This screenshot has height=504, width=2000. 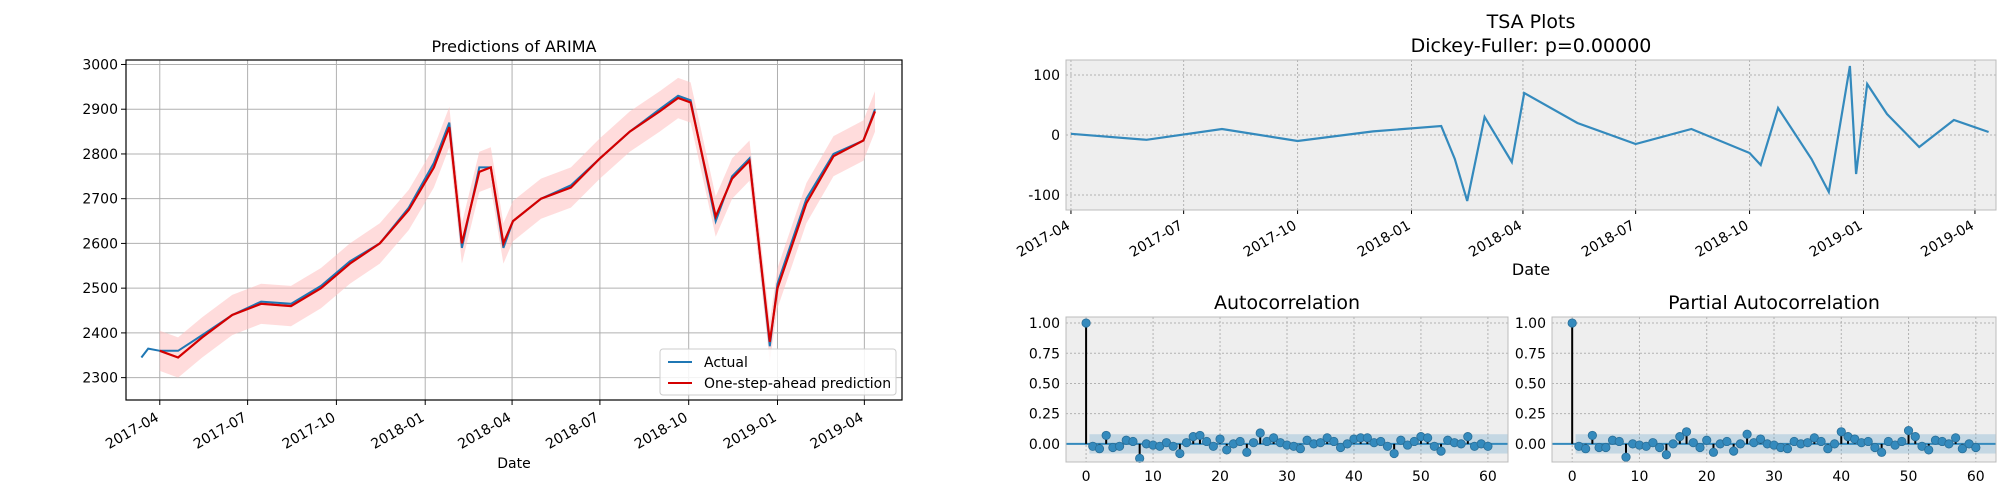 What do you see at coordinates (1640, 477) in the screenshot?
I see `pacf-x-tick-label: 10` at bounding box center [1640, 477].